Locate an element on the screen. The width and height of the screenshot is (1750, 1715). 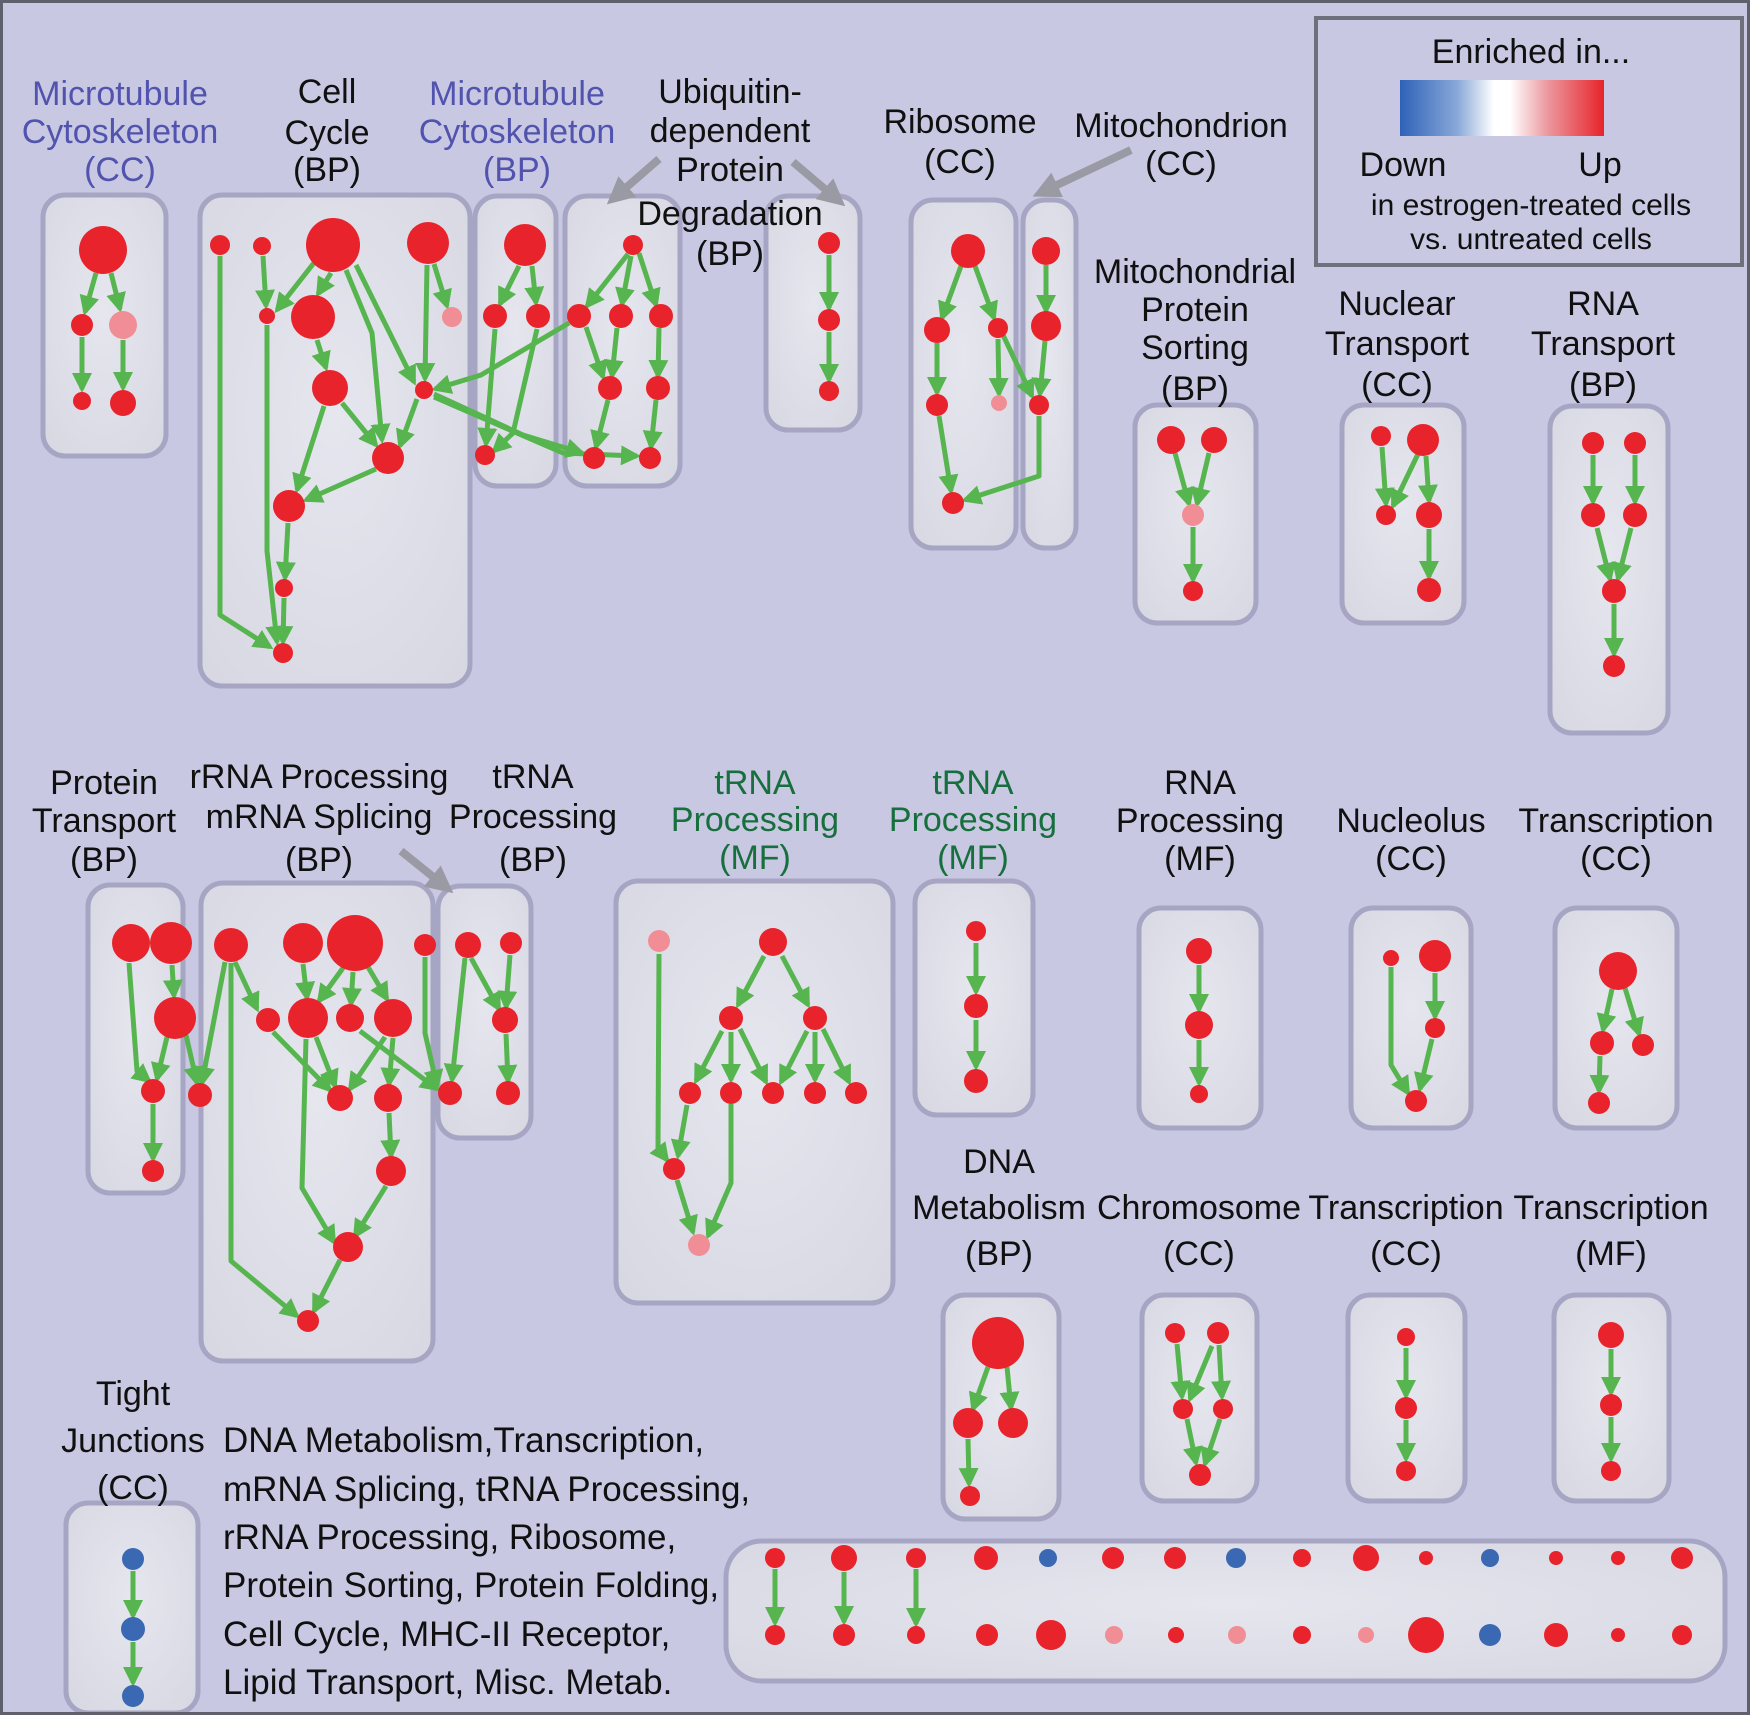
cluster-label-trna-processing-mf-1: (MF) is located at coordinates (755, 858).